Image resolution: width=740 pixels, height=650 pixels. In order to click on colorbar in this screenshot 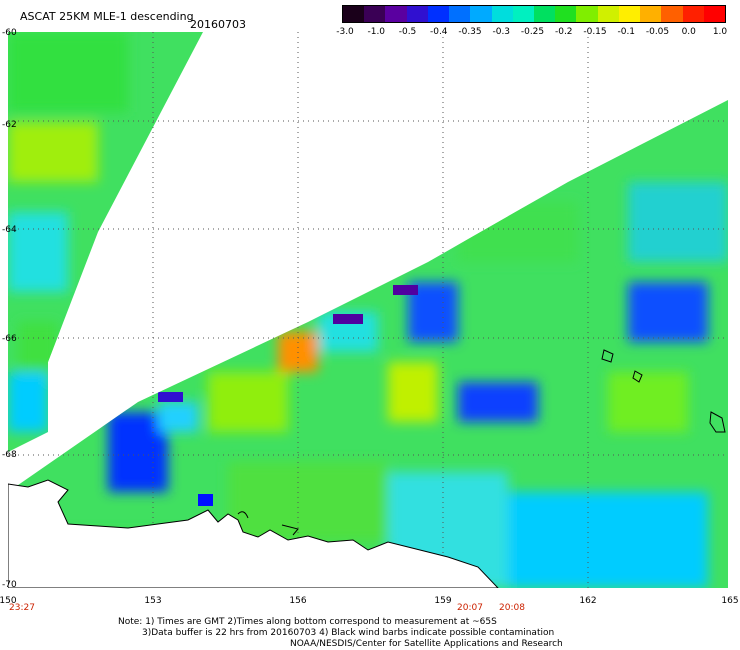, I will do `click(534, 14)`.